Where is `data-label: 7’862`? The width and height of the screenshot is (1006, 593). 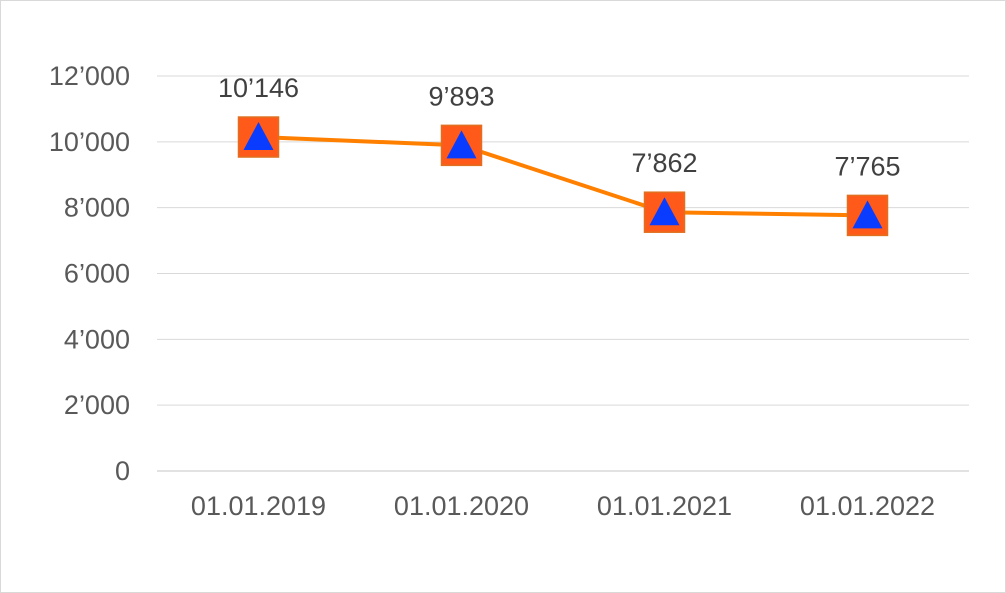 data-label: 7’862 is located at coordinates (664, 163).